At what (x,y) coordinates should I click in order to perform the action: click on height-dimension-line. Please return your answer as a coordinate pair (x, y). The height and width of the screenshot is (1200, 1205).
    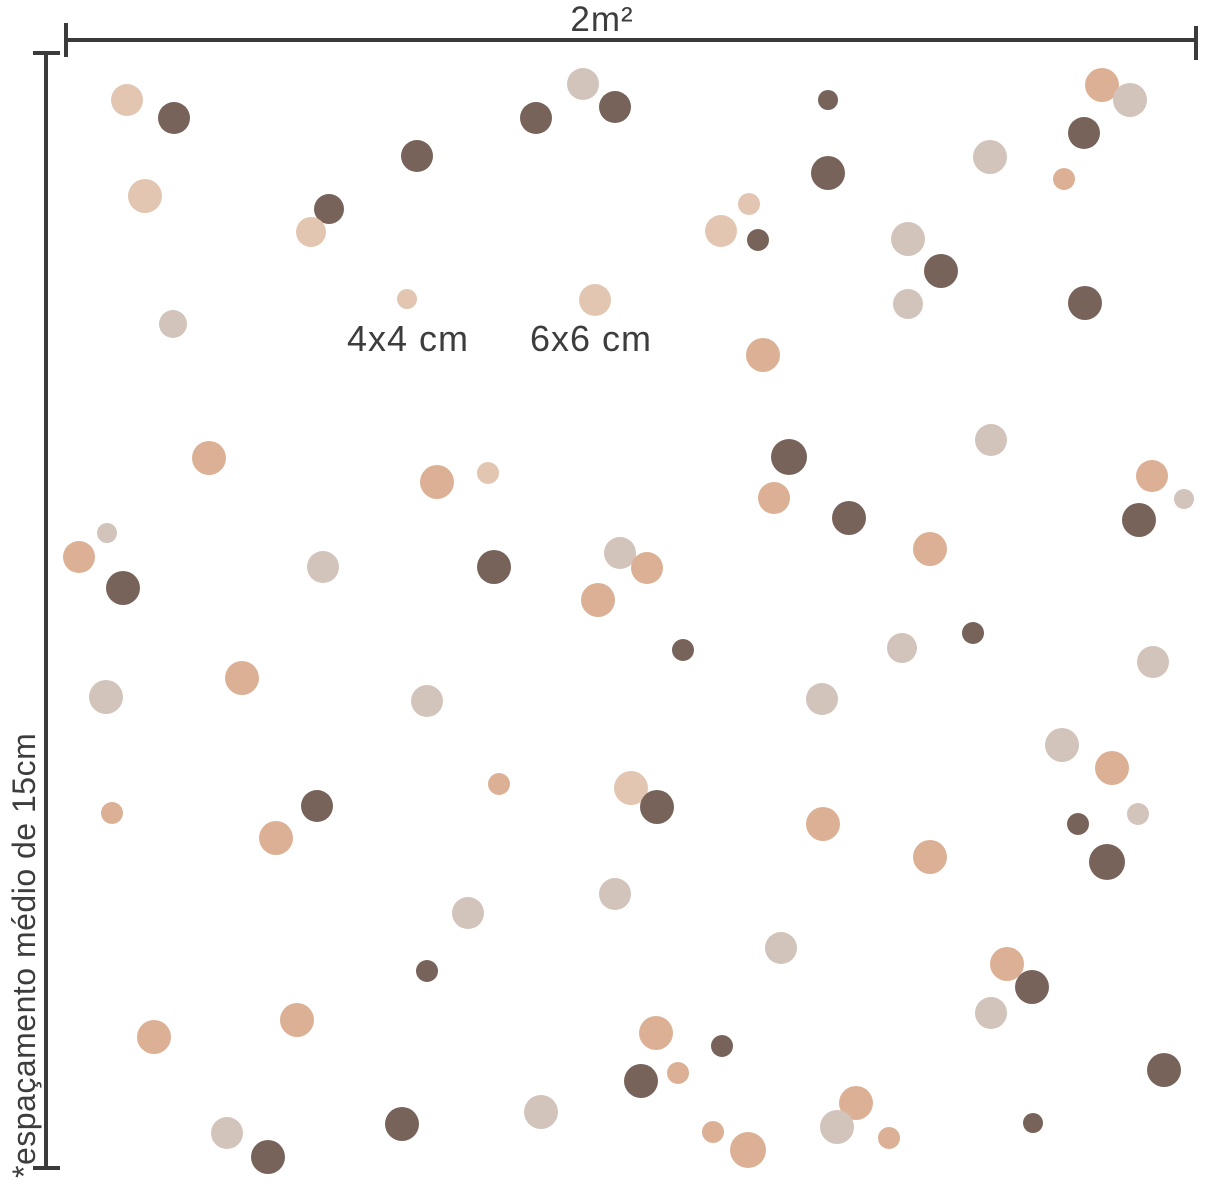
    Looking at the image, I should click on (46, 611).